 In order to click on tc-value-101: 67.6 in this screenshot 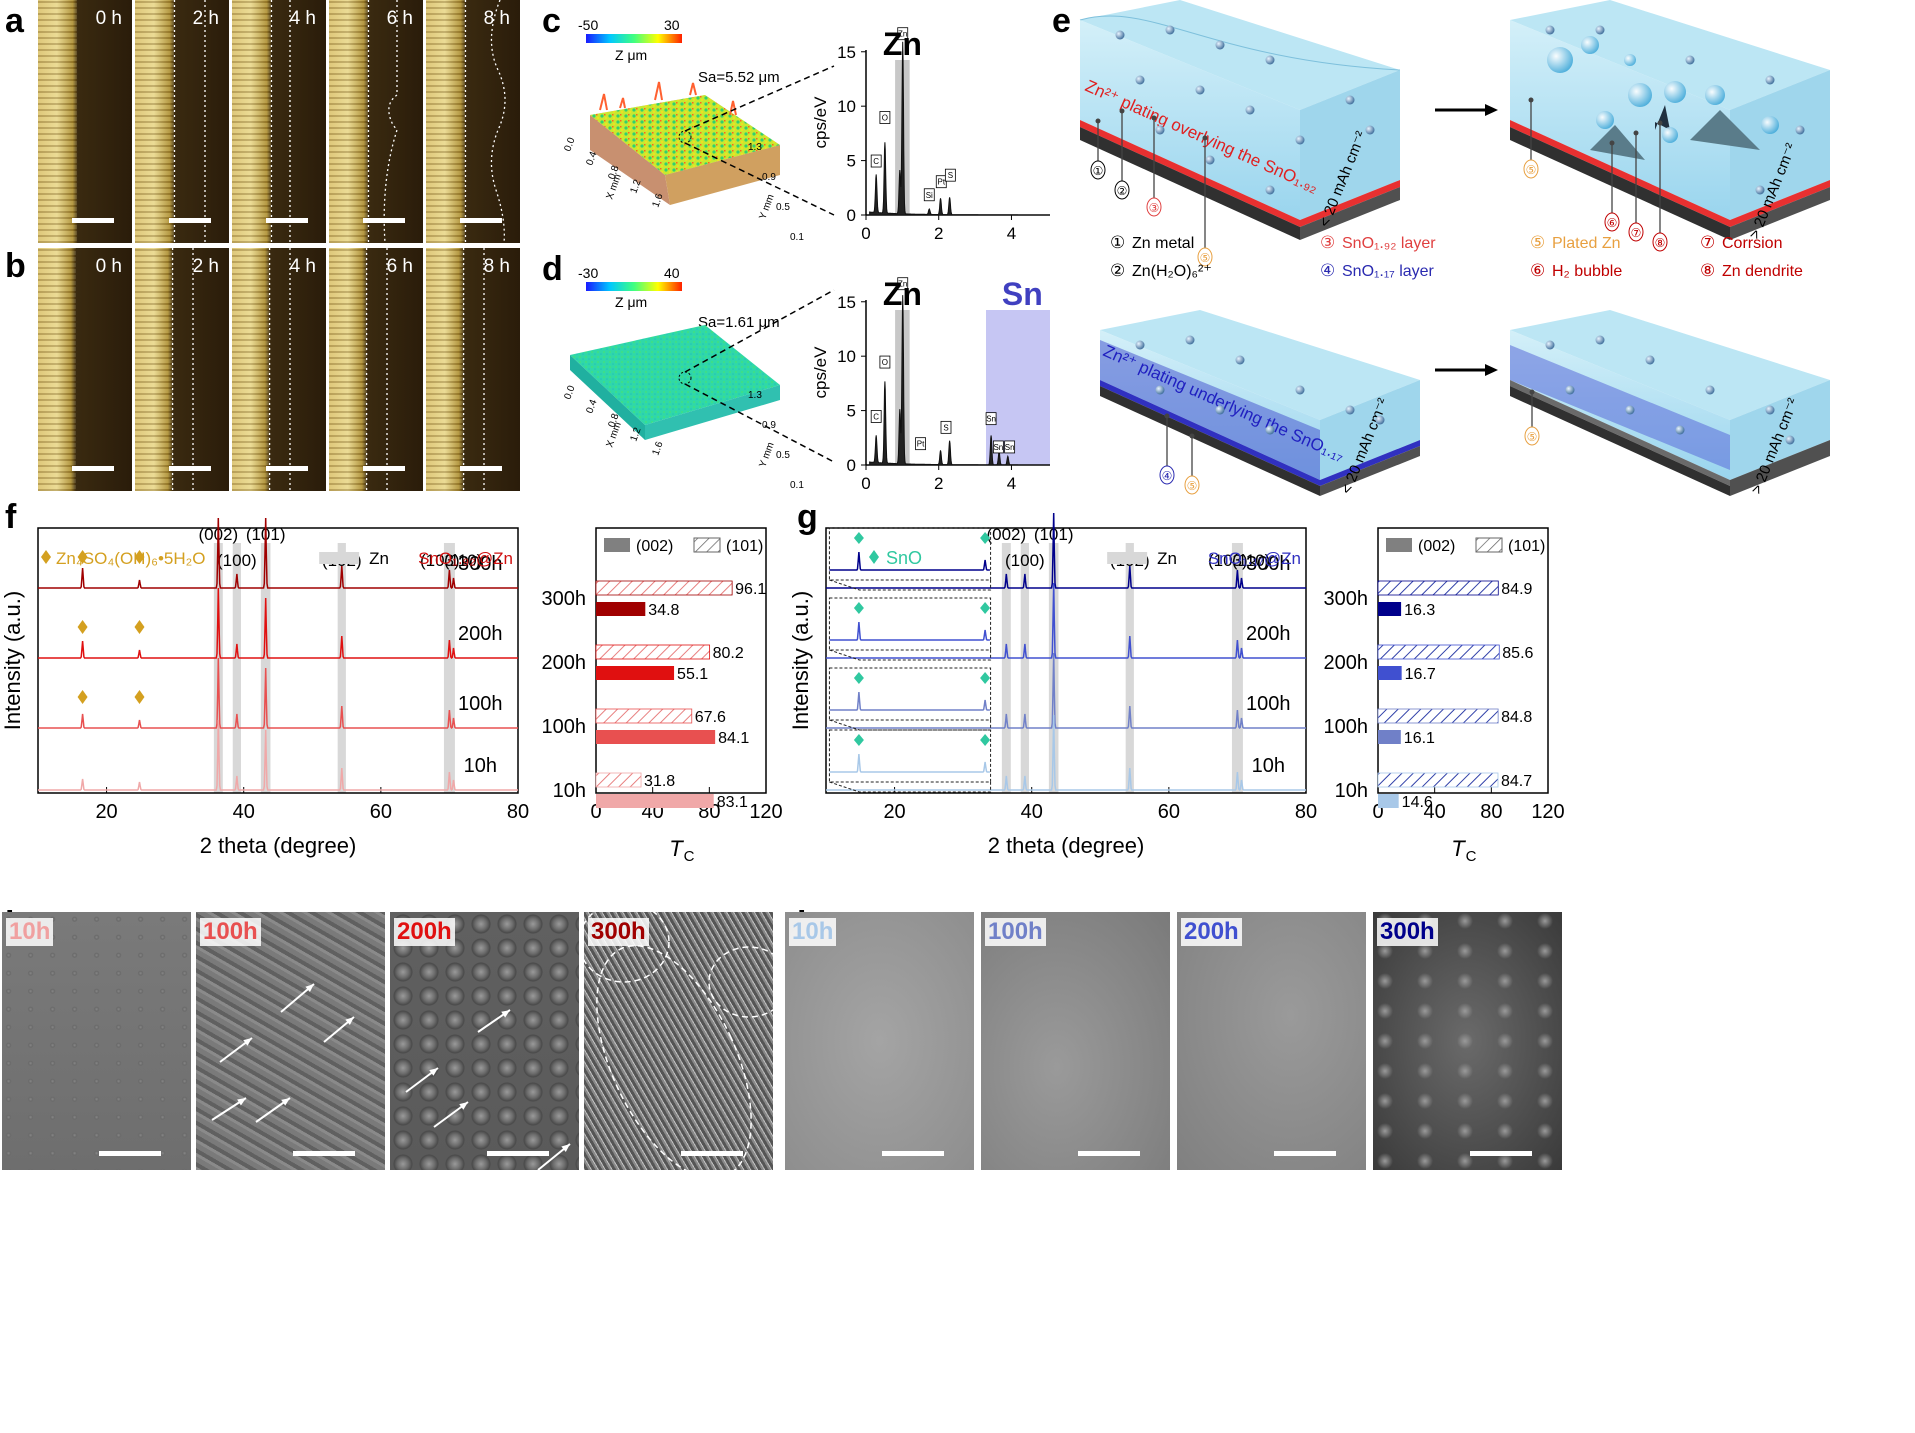, I will do `click(710, 717)`.